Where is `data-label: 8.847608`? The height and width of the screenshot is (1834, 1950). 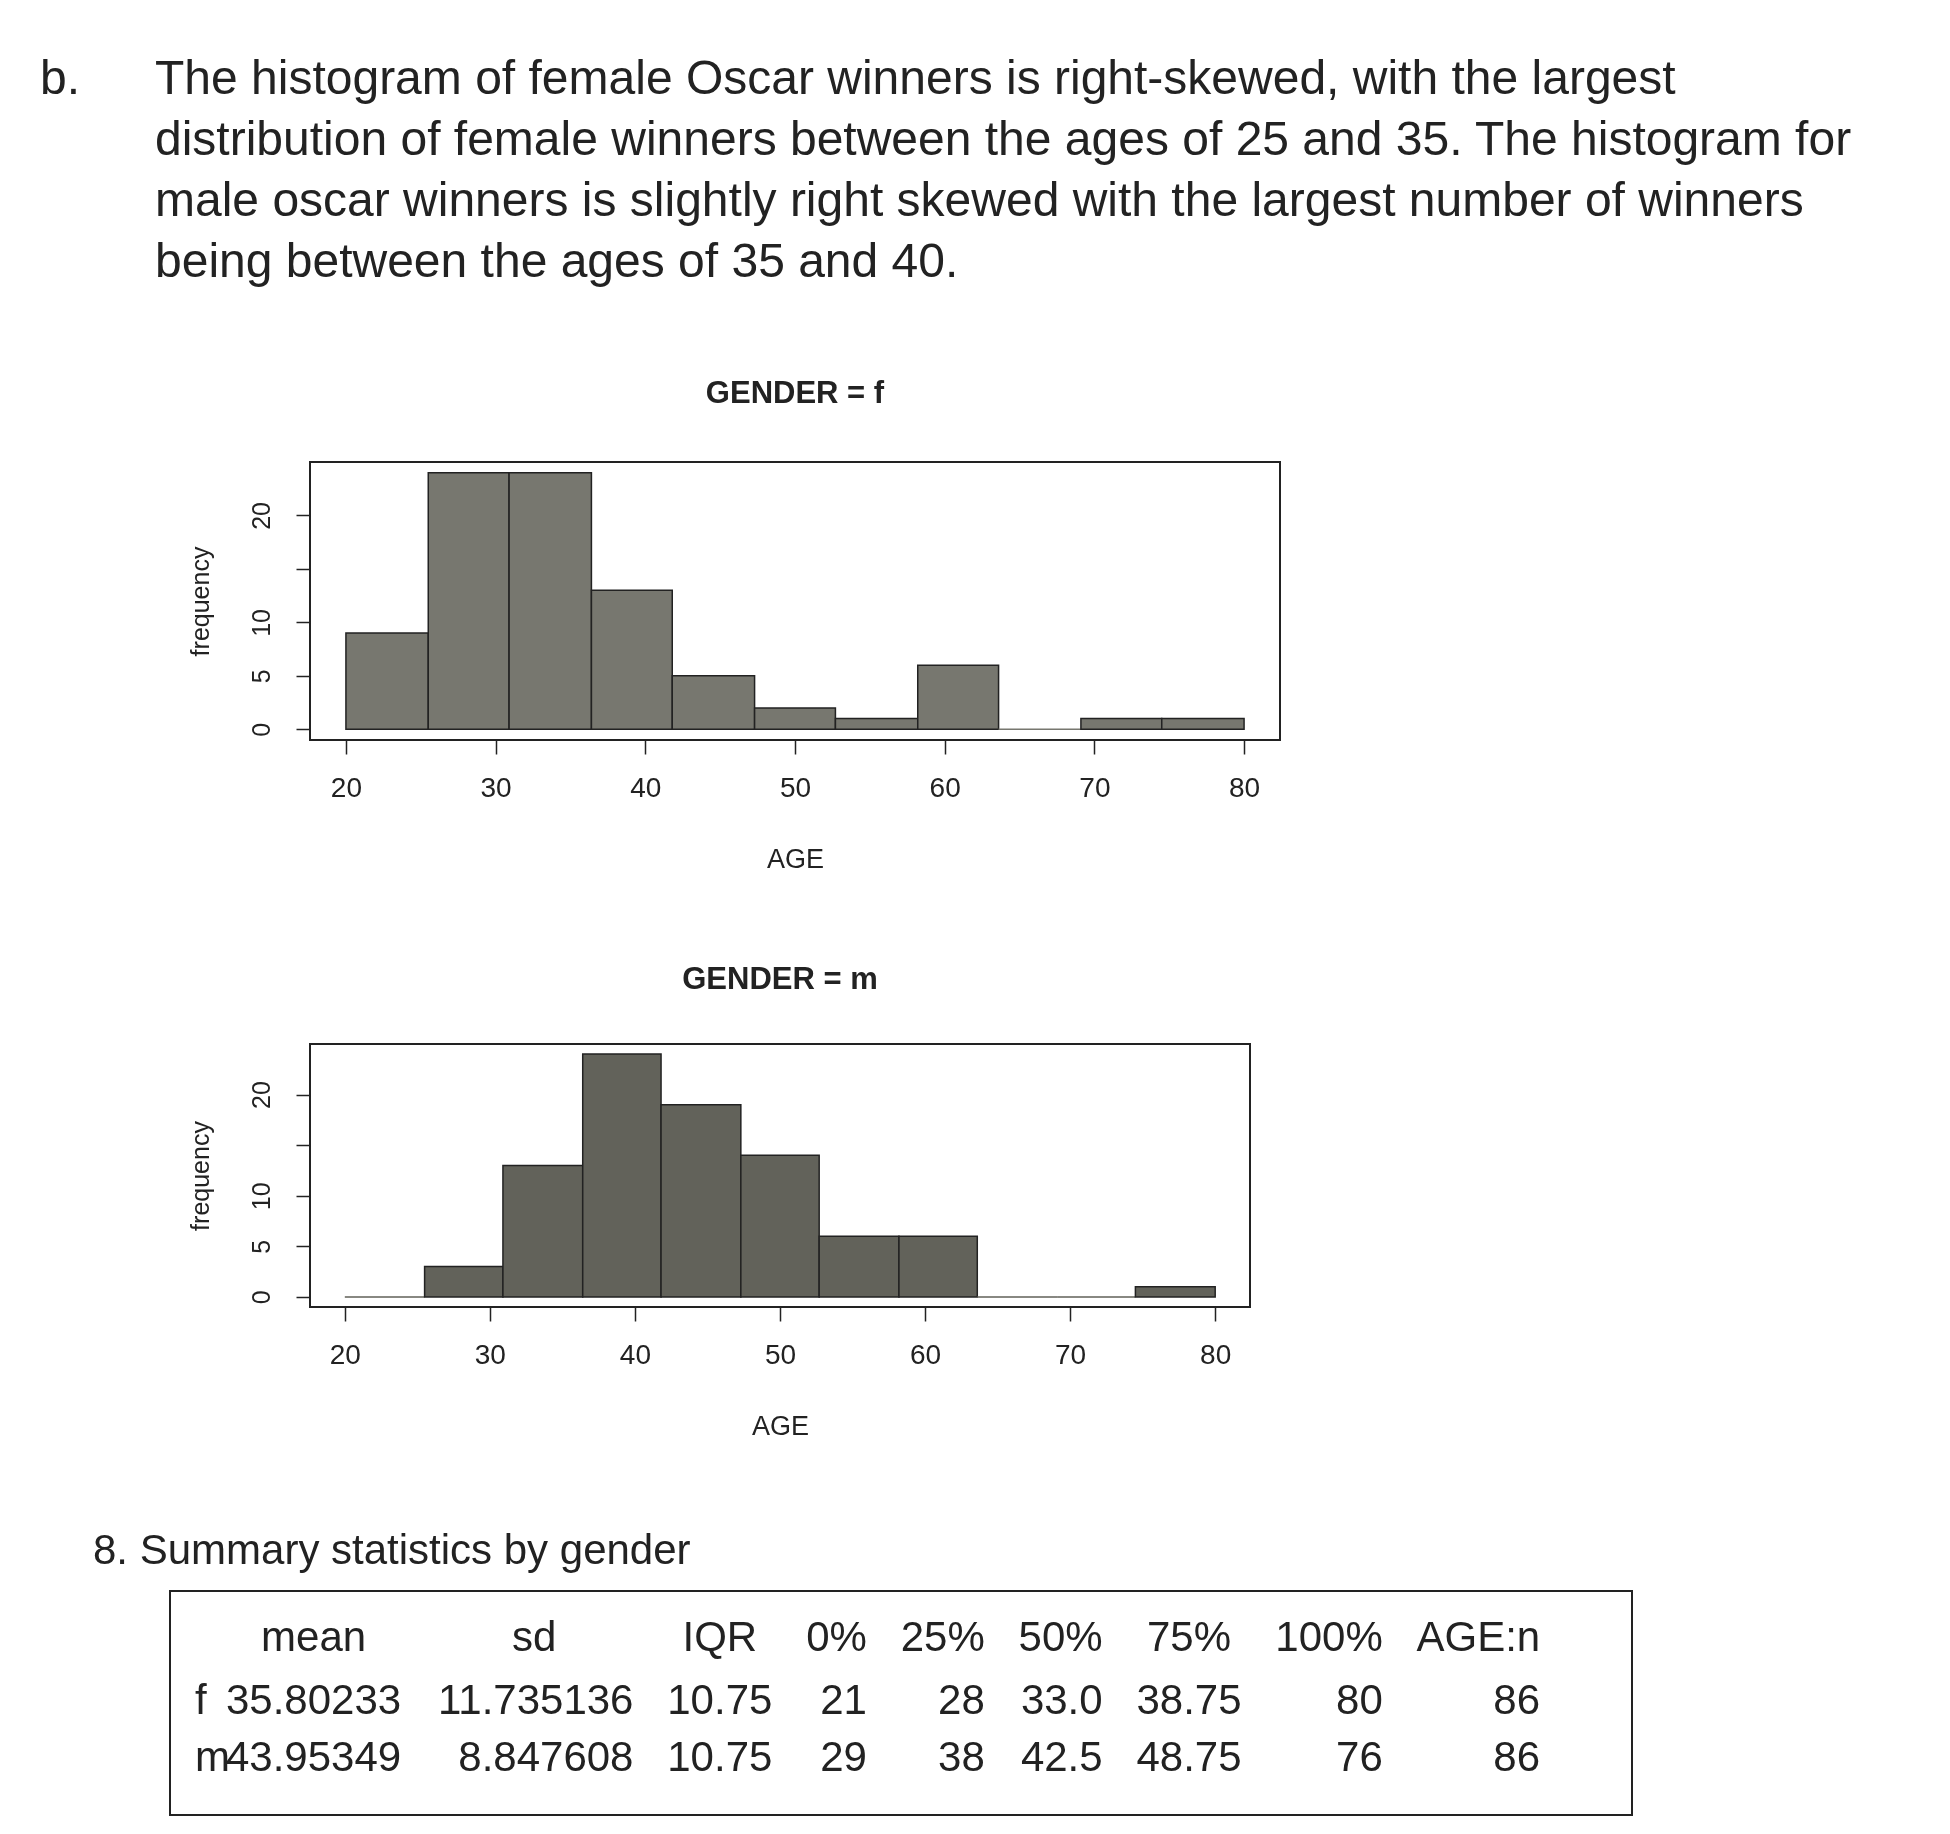 data-label: 8.847608 is located at coordinates (546, 1756).